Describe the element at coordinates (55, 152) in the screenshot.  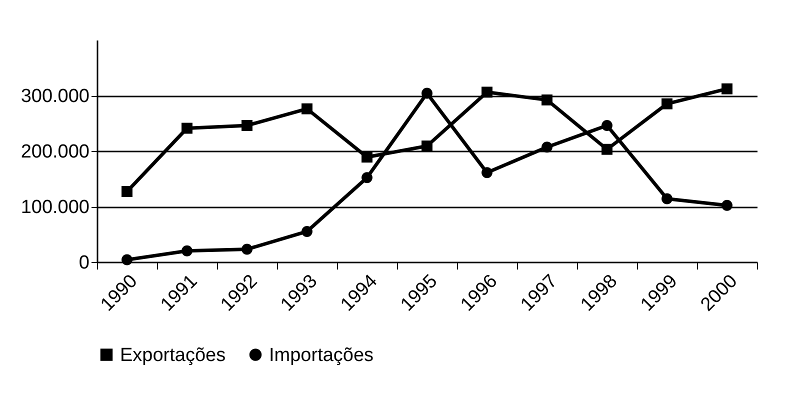
I see `y-tick-label: 200.000` at that location.